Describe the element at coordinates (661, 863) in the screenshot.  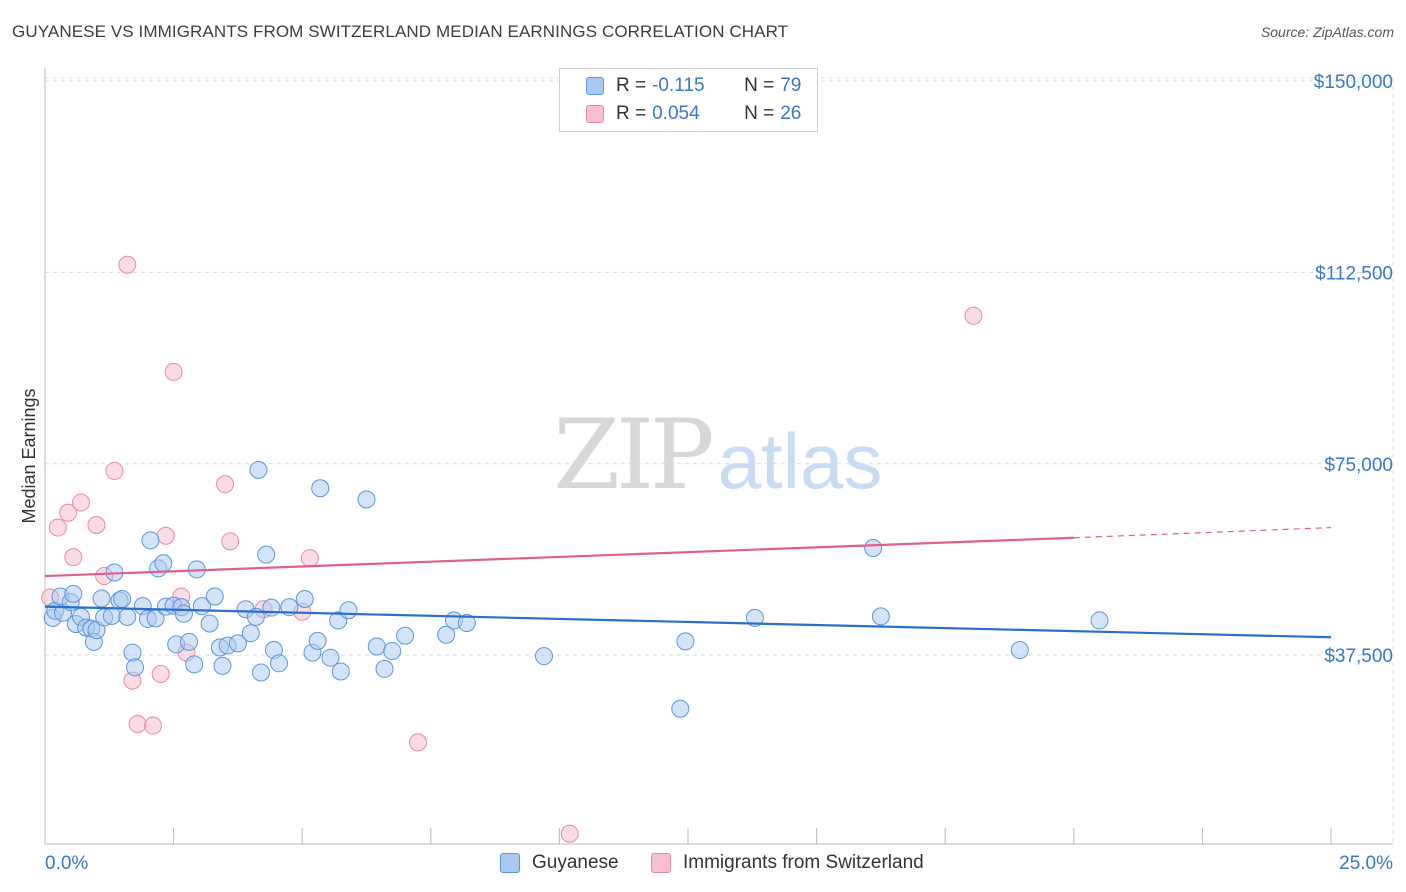
I see `switzerland-legend-swatch` at that location.